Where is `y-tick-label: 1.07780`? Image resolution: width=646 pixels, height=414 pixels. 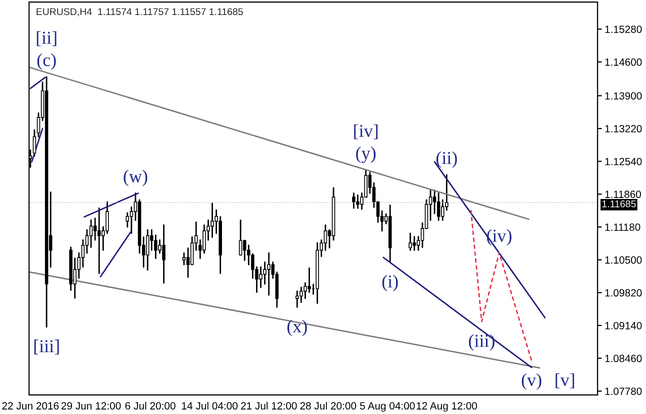
y-tick-label: 1.07780 is located at coordinates (623, 391).